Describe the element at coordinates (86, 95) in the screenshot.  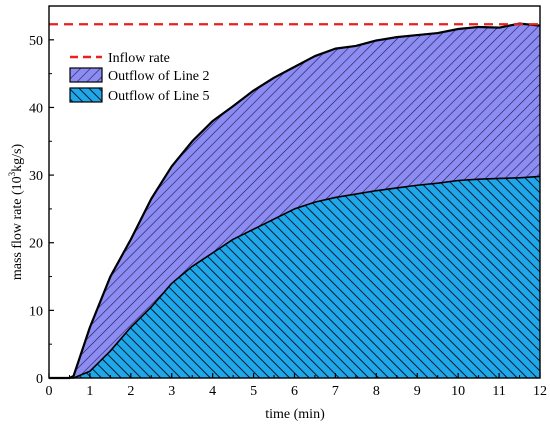
I see `legend-swatch-line5` at that location.